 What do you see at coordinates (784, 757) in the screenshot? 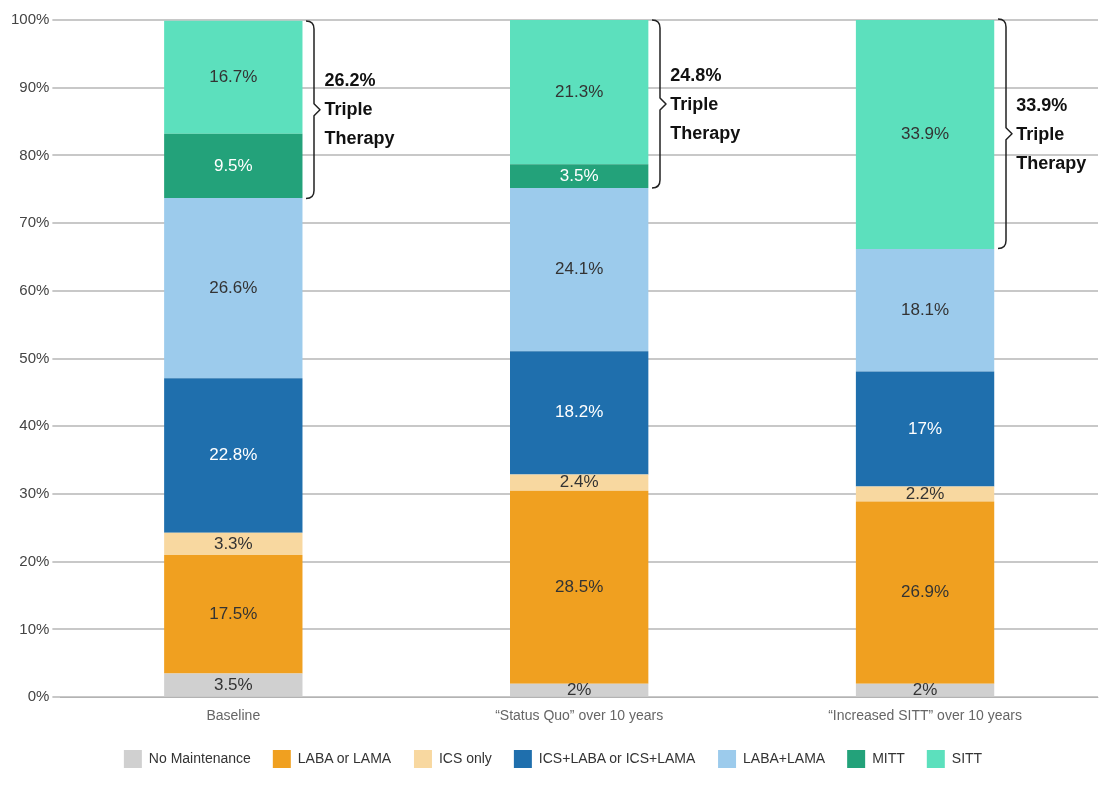
I see `legend-label: LABA+LAMA` at bounding box center [784, 757].